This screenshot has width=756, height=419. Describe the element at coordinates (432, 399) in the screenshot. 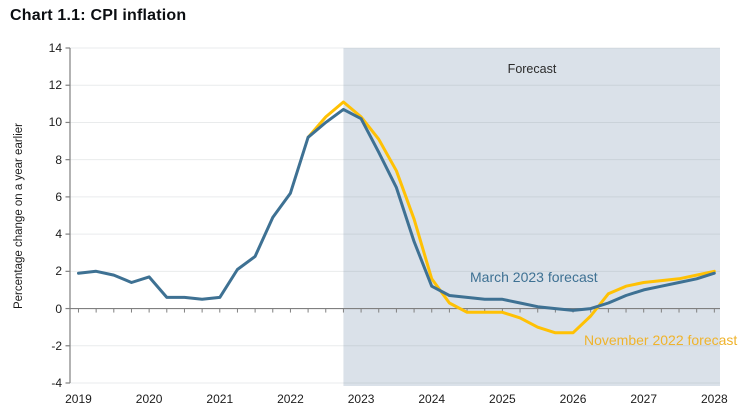

I see `x-tick-label-2024: 2024` at that location.